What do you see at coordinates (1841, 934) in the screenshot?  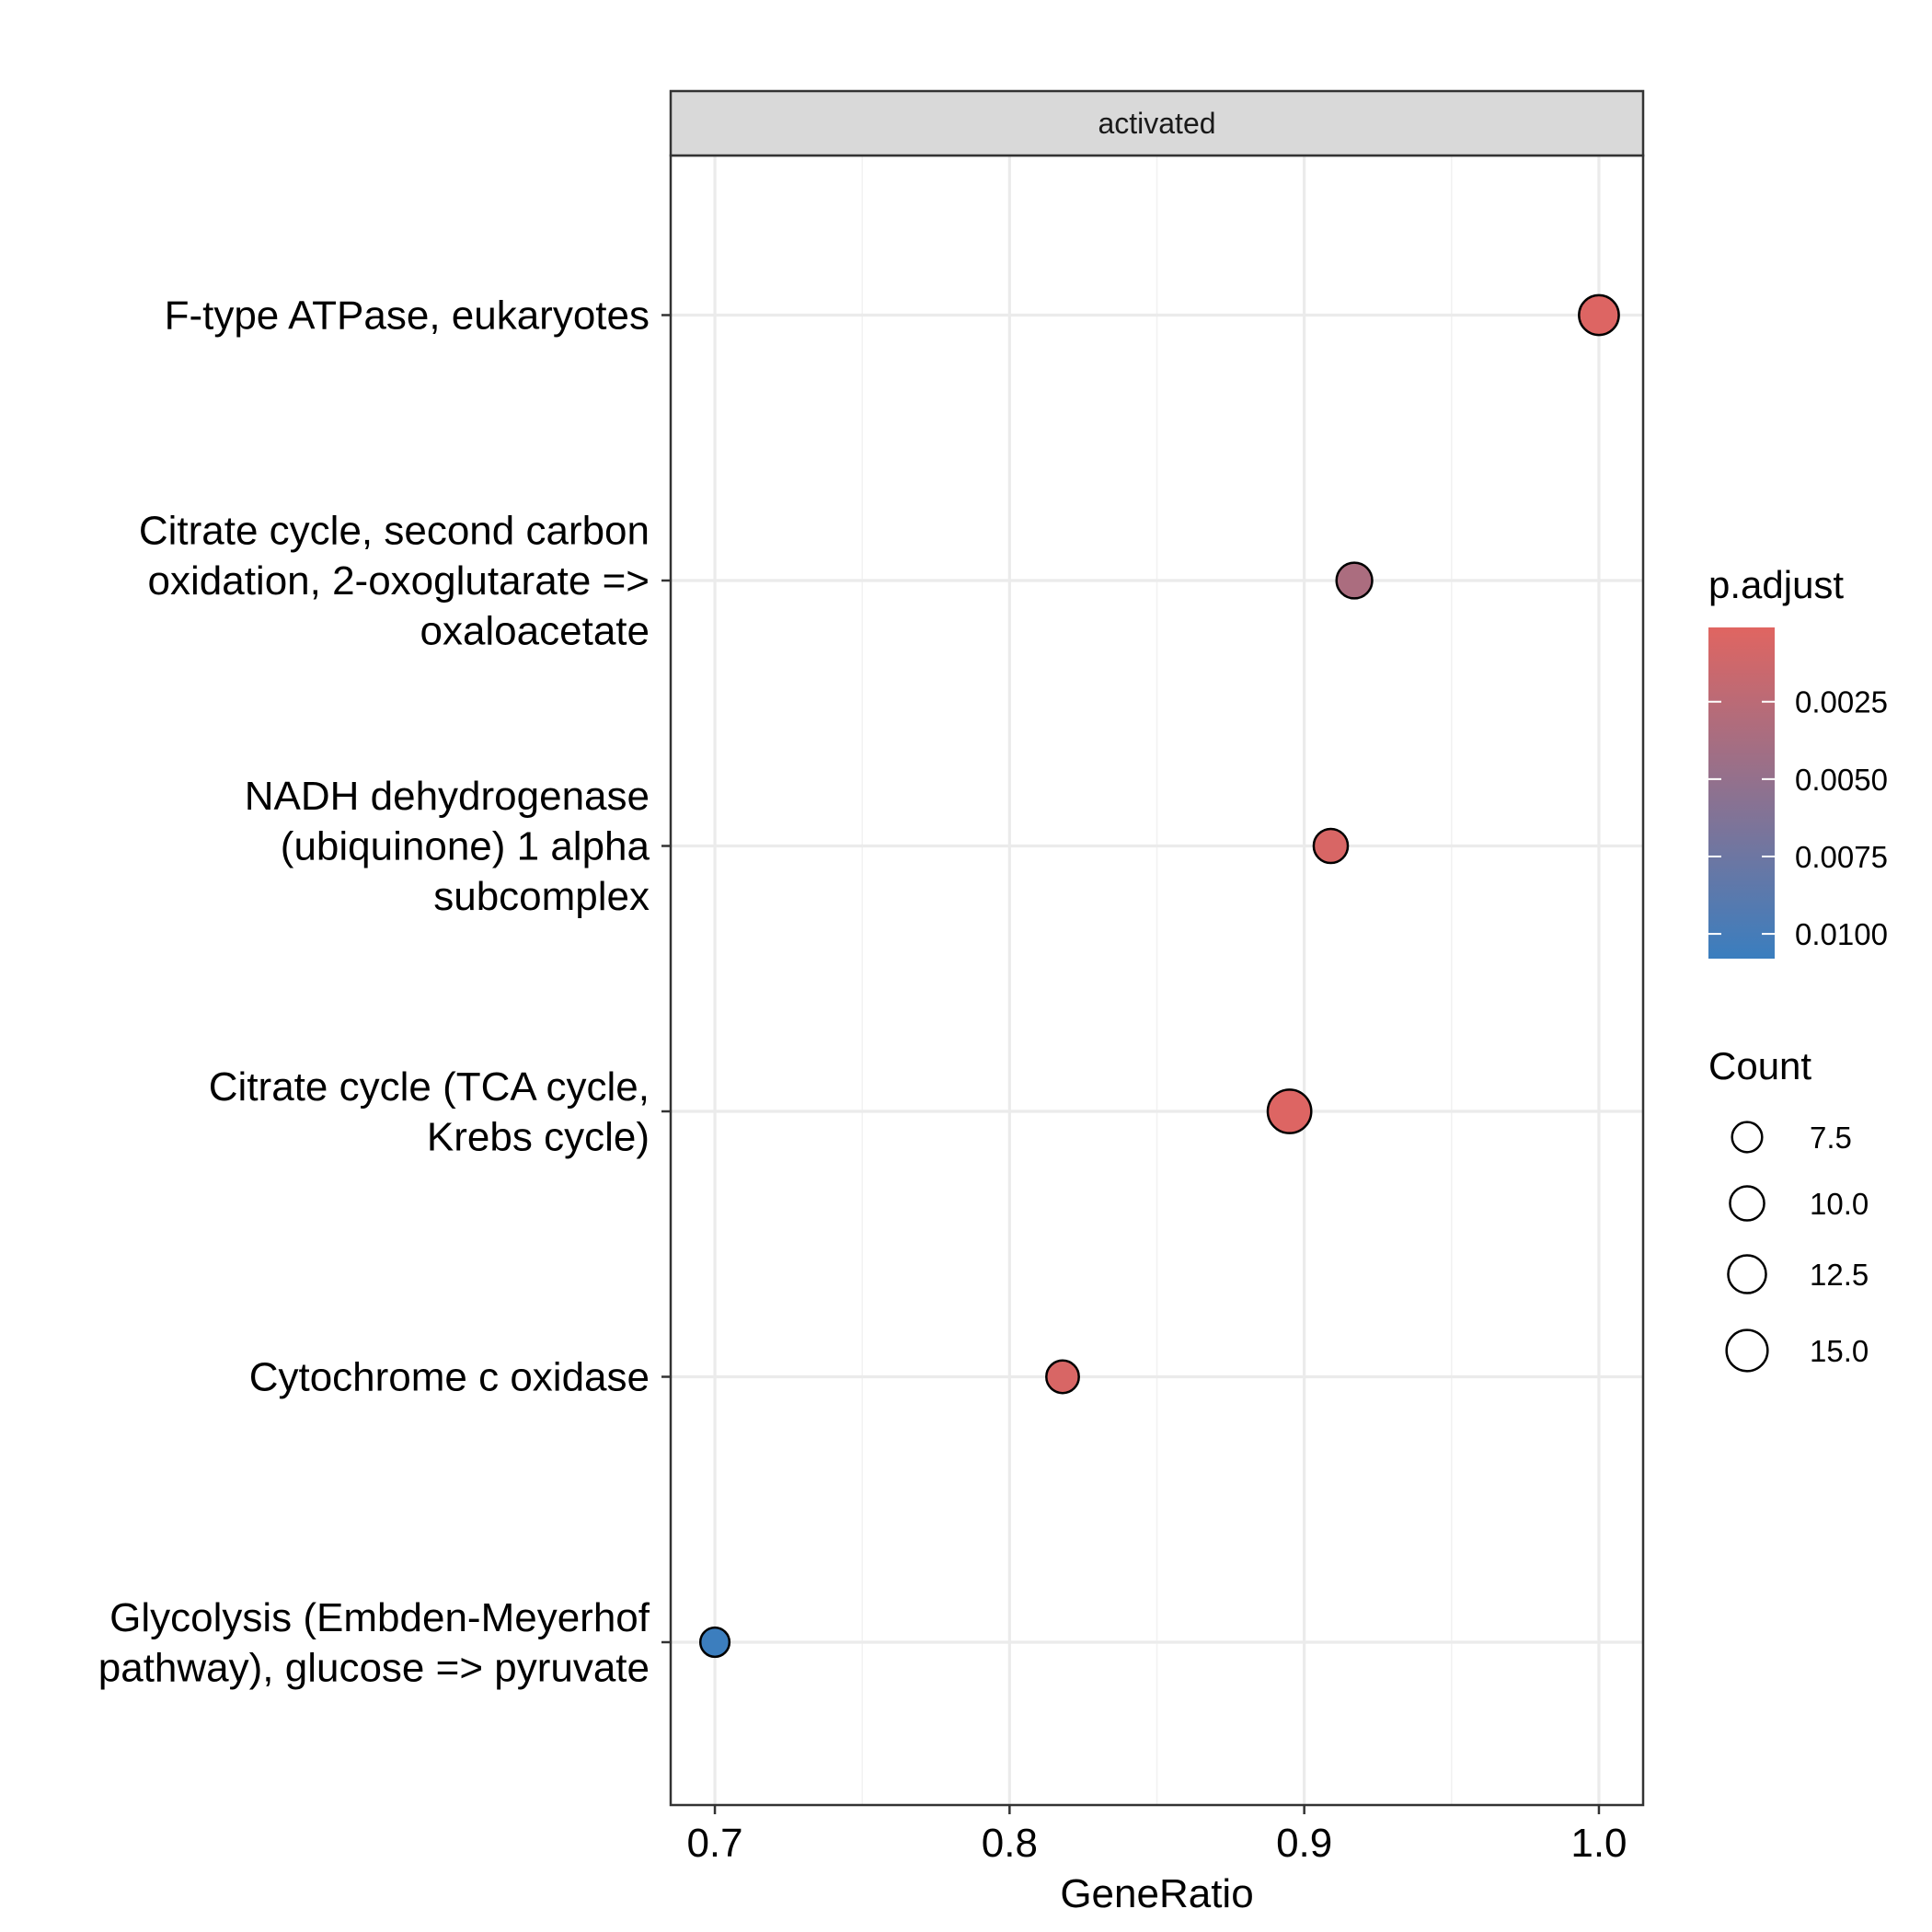 I see `color-bar-label: 0.0100` at bounding box center [1841, 934].